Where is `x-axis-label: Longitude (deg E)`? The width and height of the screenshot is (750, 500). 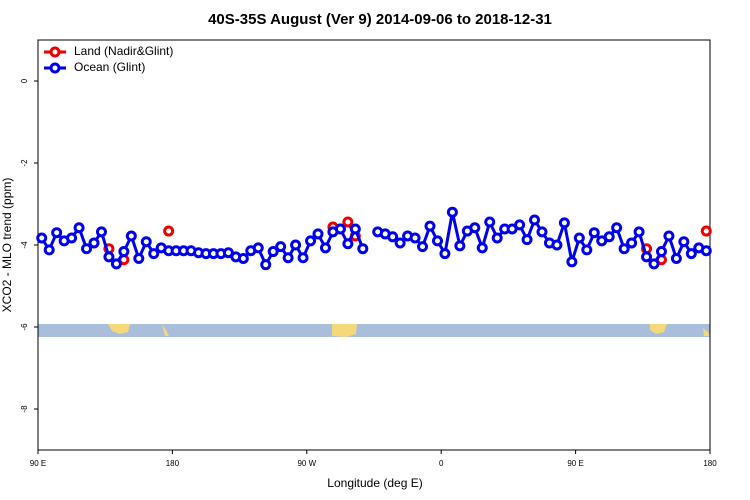 x-axis-label: Longitude (deg E) is located at coordinates (374, 483).